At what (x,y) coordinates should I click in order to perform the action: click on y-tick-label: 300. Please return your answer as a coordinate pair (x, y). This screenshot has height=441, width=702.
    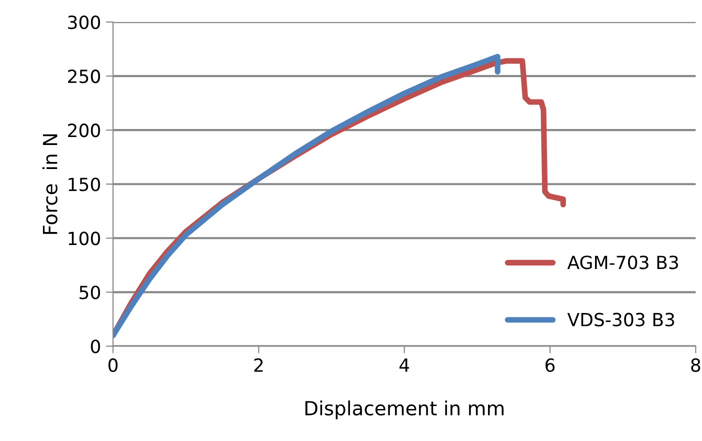
    Looking at the image, I should click on (84, 23).